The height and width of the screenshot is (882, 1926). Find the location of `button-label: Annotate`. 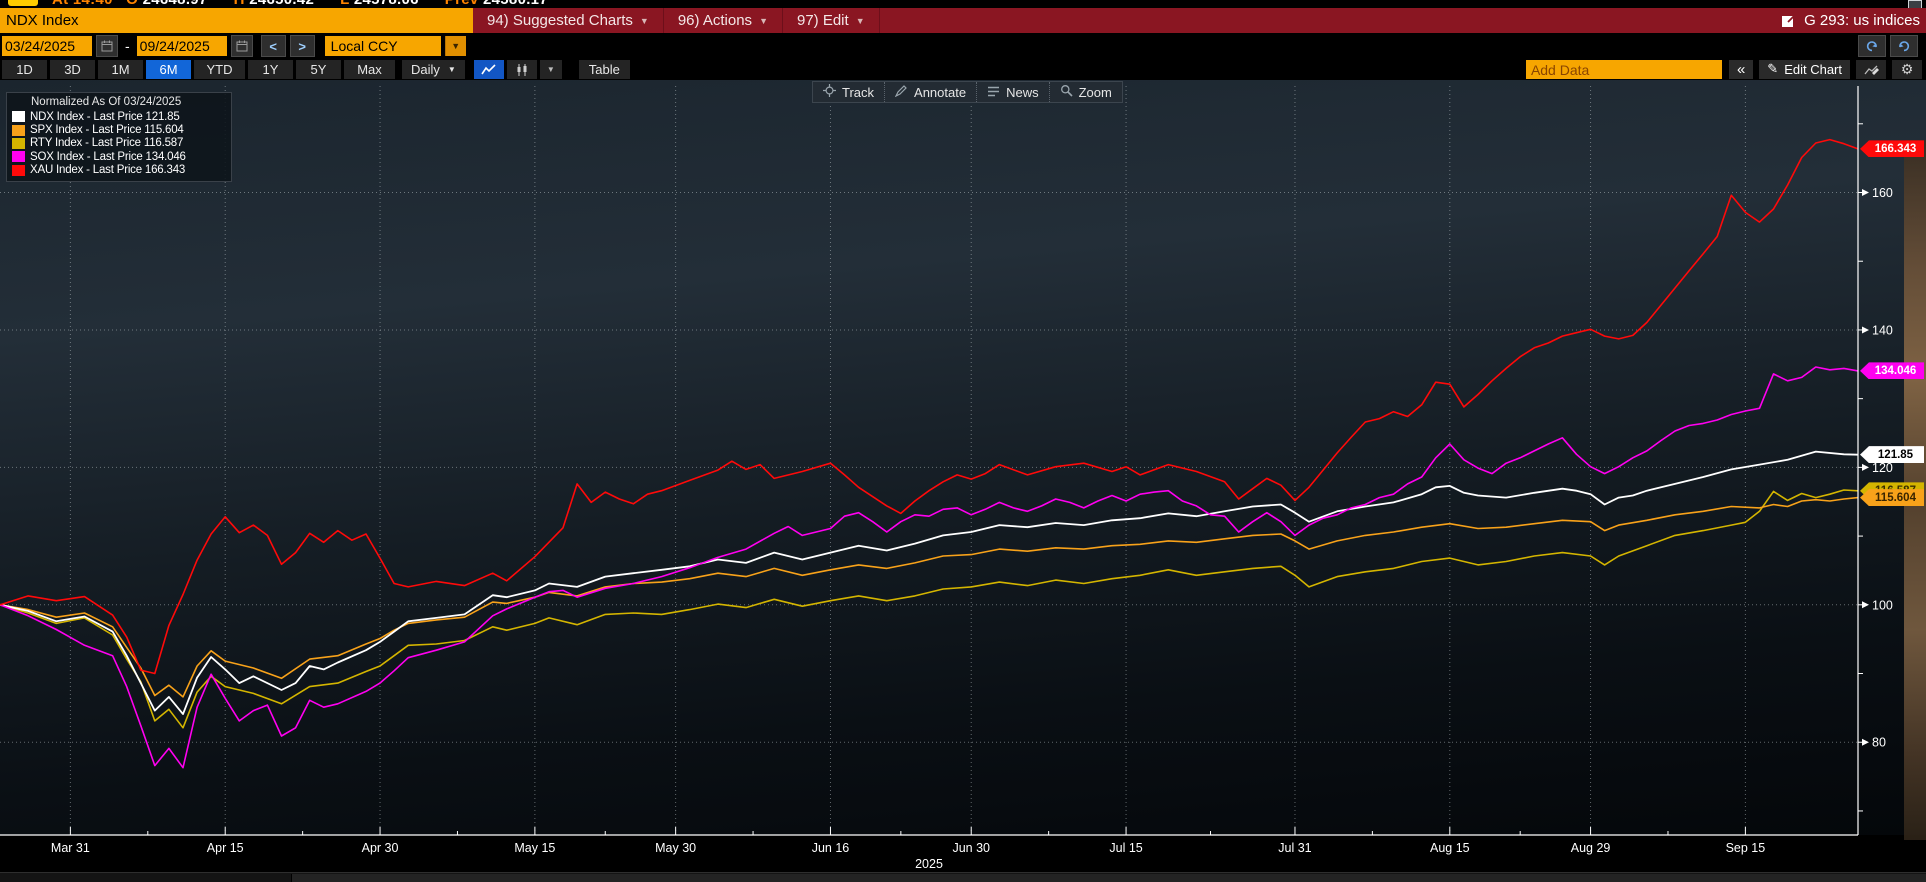

button-label: Annotate is located at coordinates (940, 92).